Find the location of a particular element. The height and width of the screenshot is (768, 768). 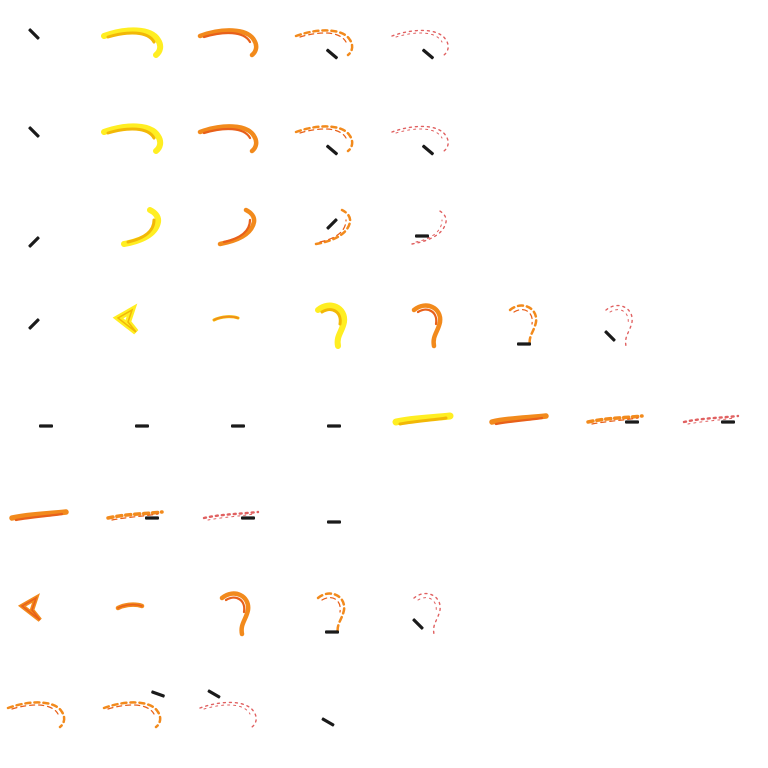

sprite-streak-red-fade is located at coordinates (711, 419).